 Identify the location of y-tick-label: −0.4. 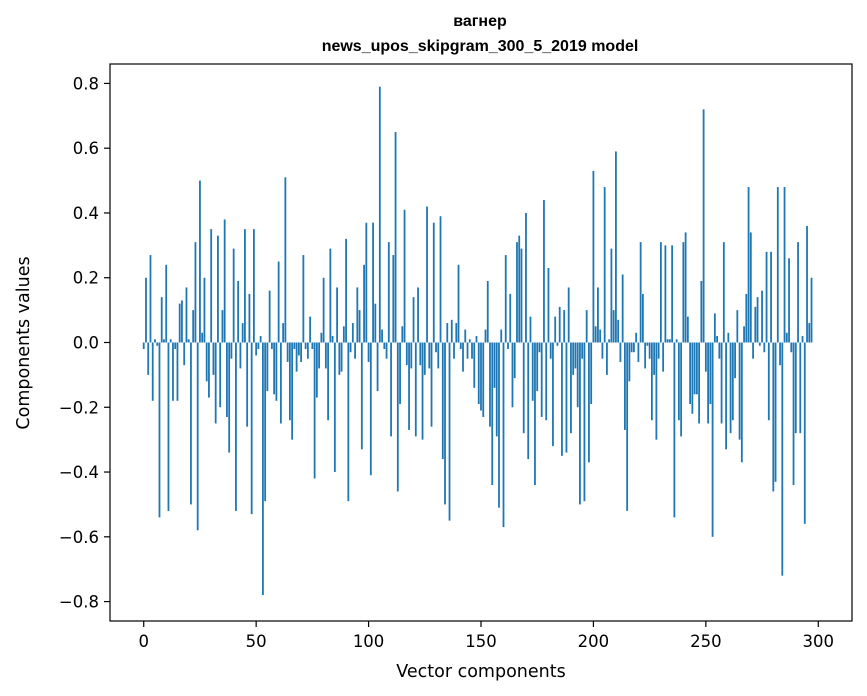
(79, 472).